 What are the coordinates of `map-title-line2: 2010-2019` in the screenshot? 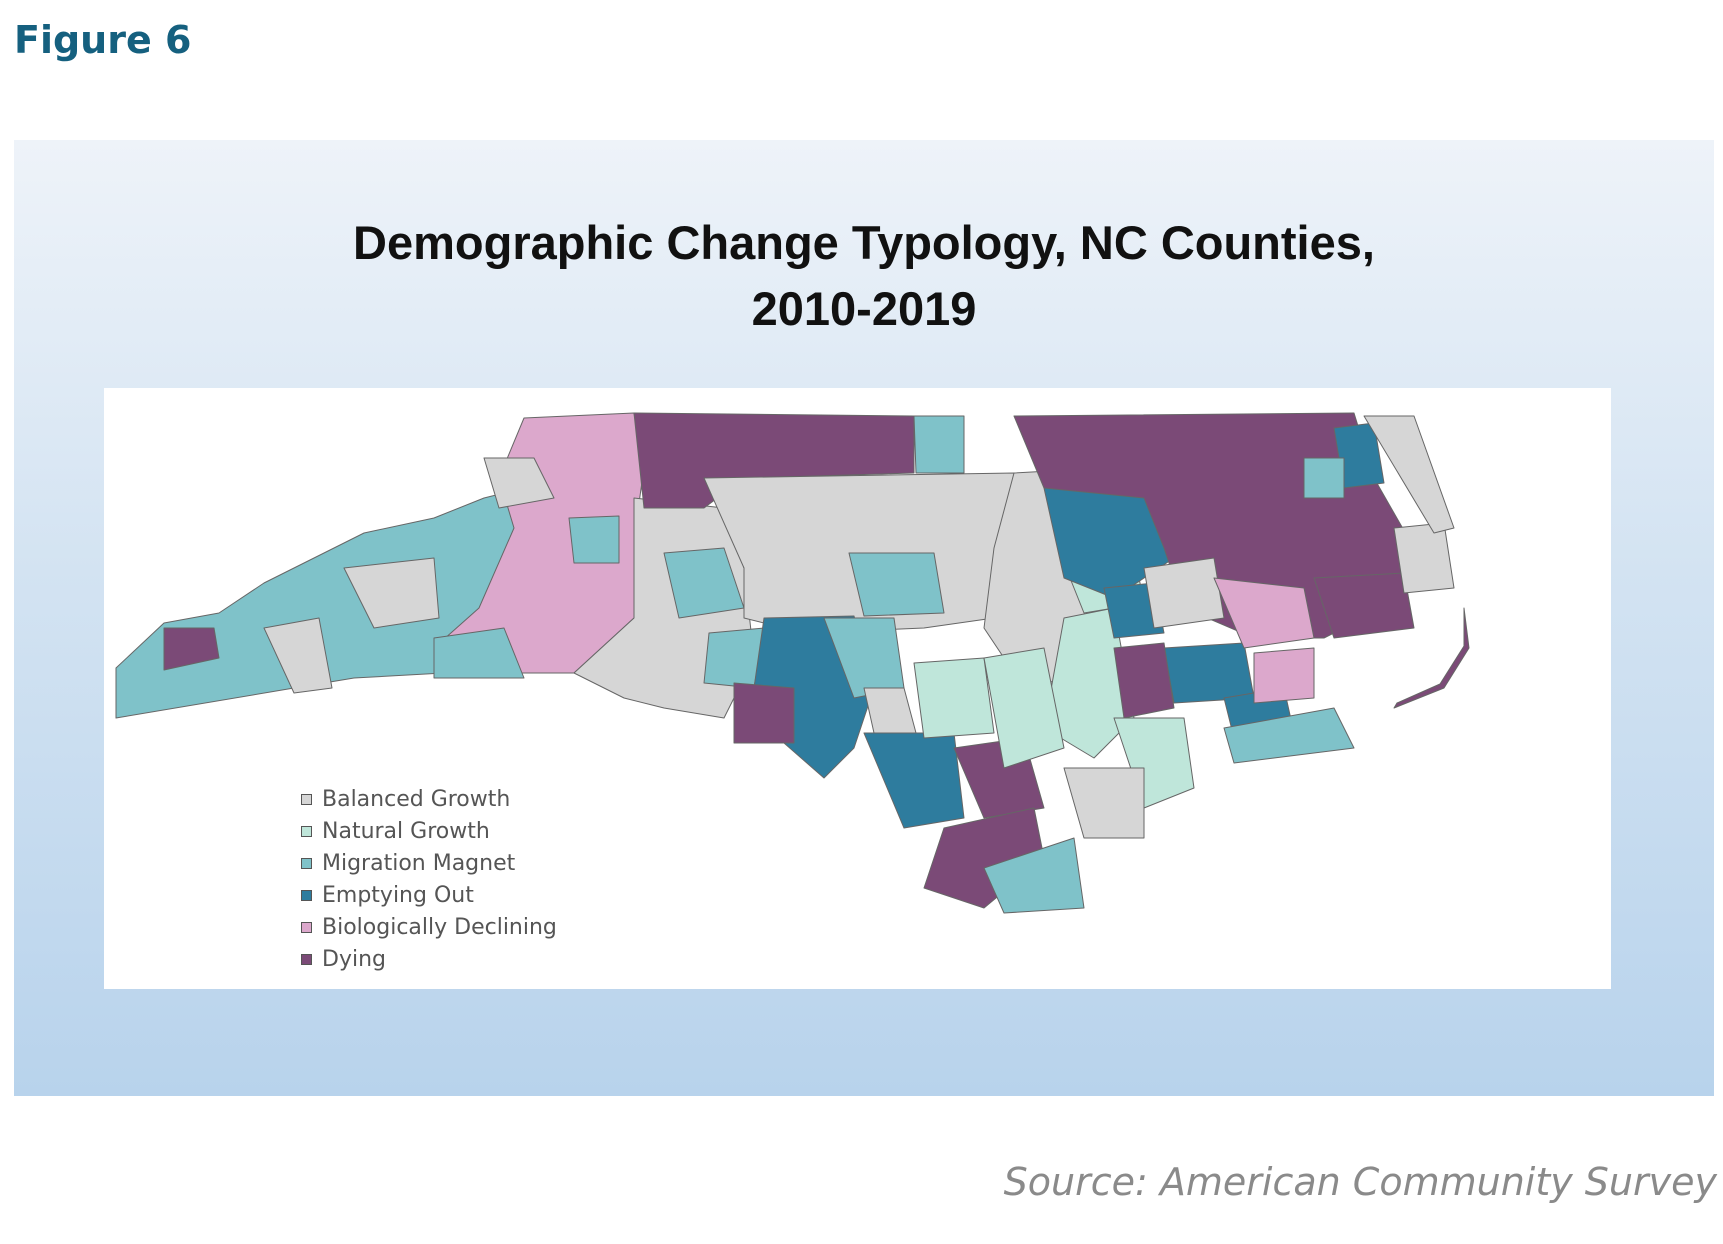 It's located at (864, 308).